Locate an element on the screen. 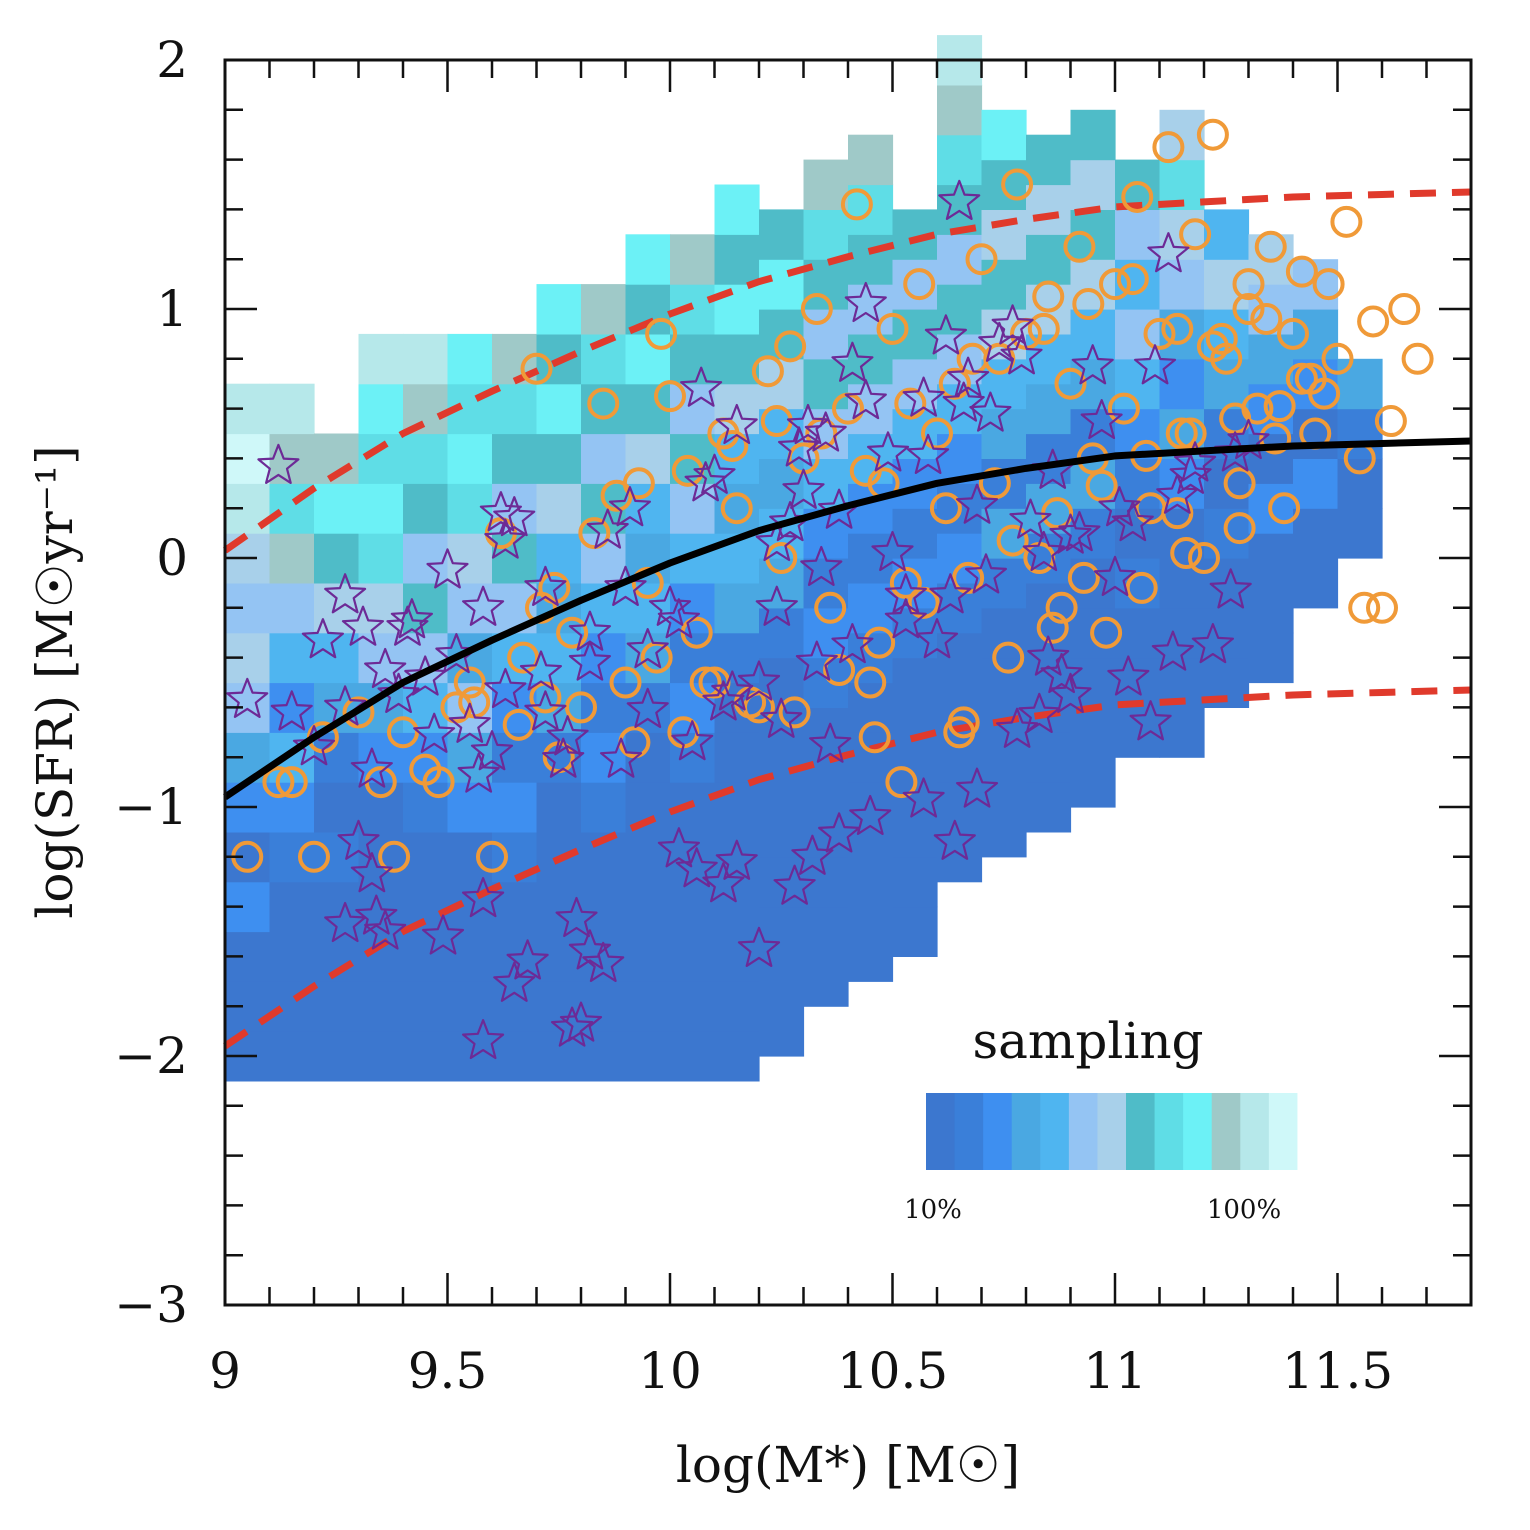 The image size is (1530, 1530). x-tick-label: 11 is located at coordinates (1115, 1371).